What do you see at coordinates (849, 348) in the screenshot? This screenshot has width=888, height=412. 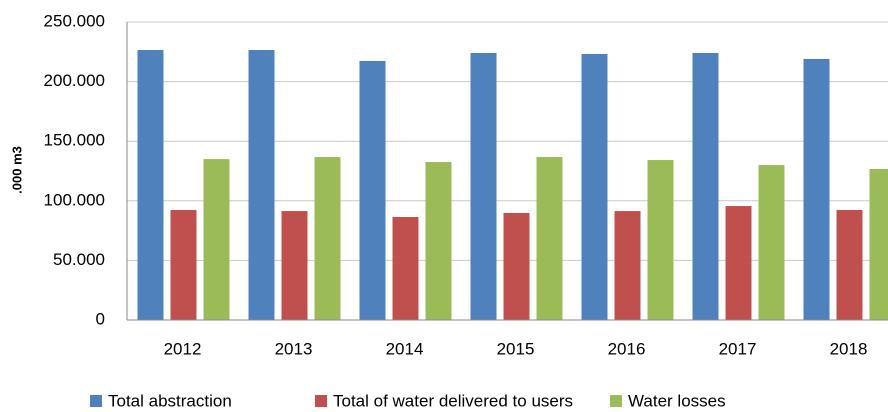 I see `x-tick-label: 2018` at bounding box center [849, 348].